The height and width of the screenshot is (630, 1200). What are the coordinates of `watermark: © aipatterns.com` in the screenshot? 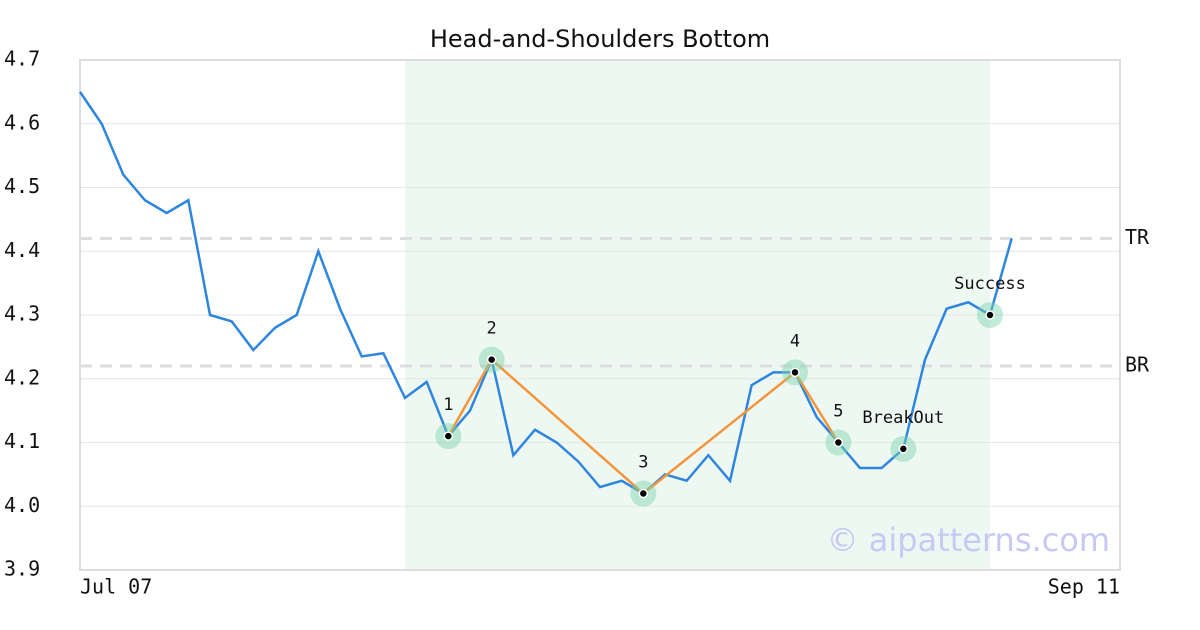 It's located at (968, 540).